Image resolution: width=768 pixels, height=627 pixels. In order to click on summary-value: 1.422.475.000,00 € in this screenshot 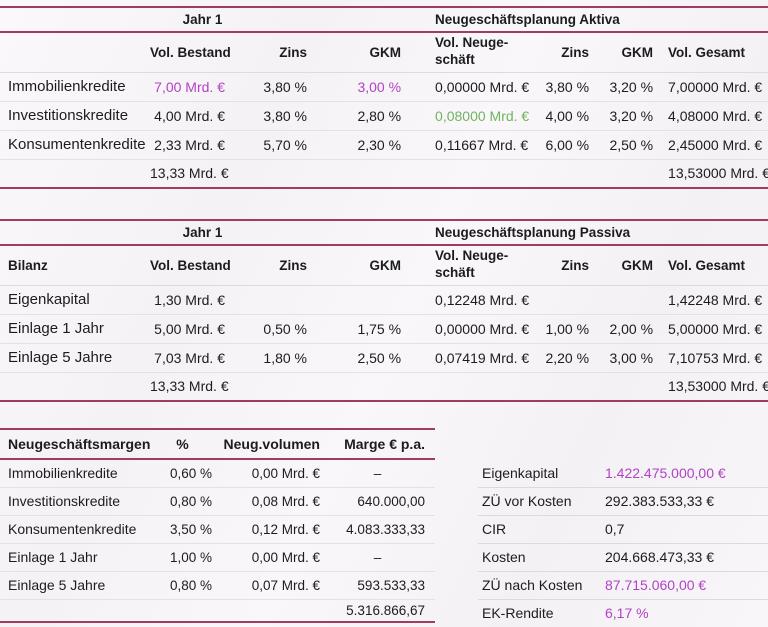, I will do `click(686, 473)`.